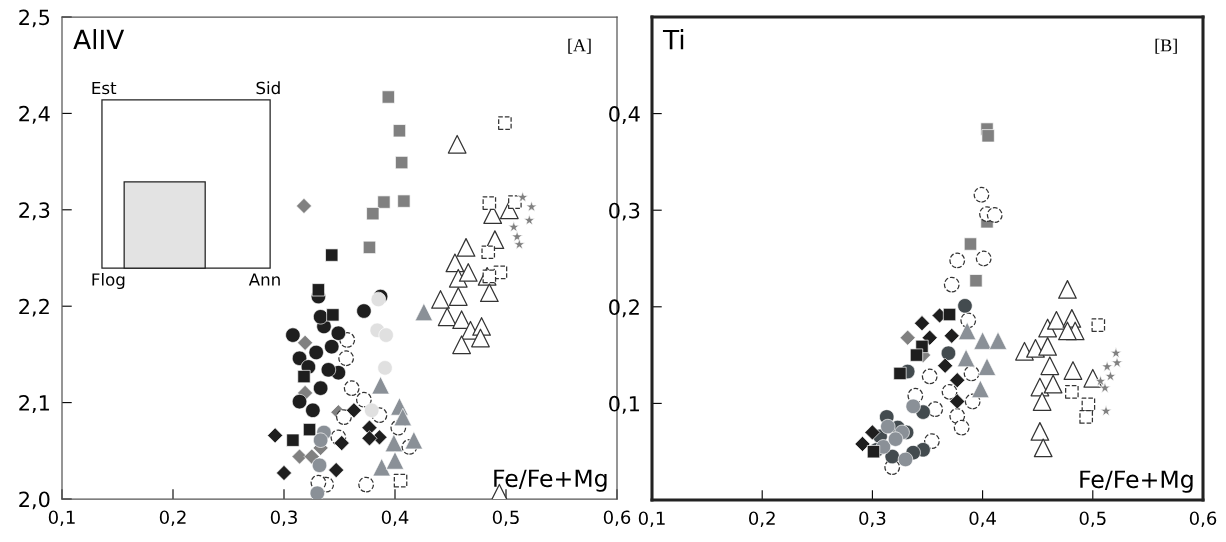  I want to click on annotation: Est, so click(104, 88).